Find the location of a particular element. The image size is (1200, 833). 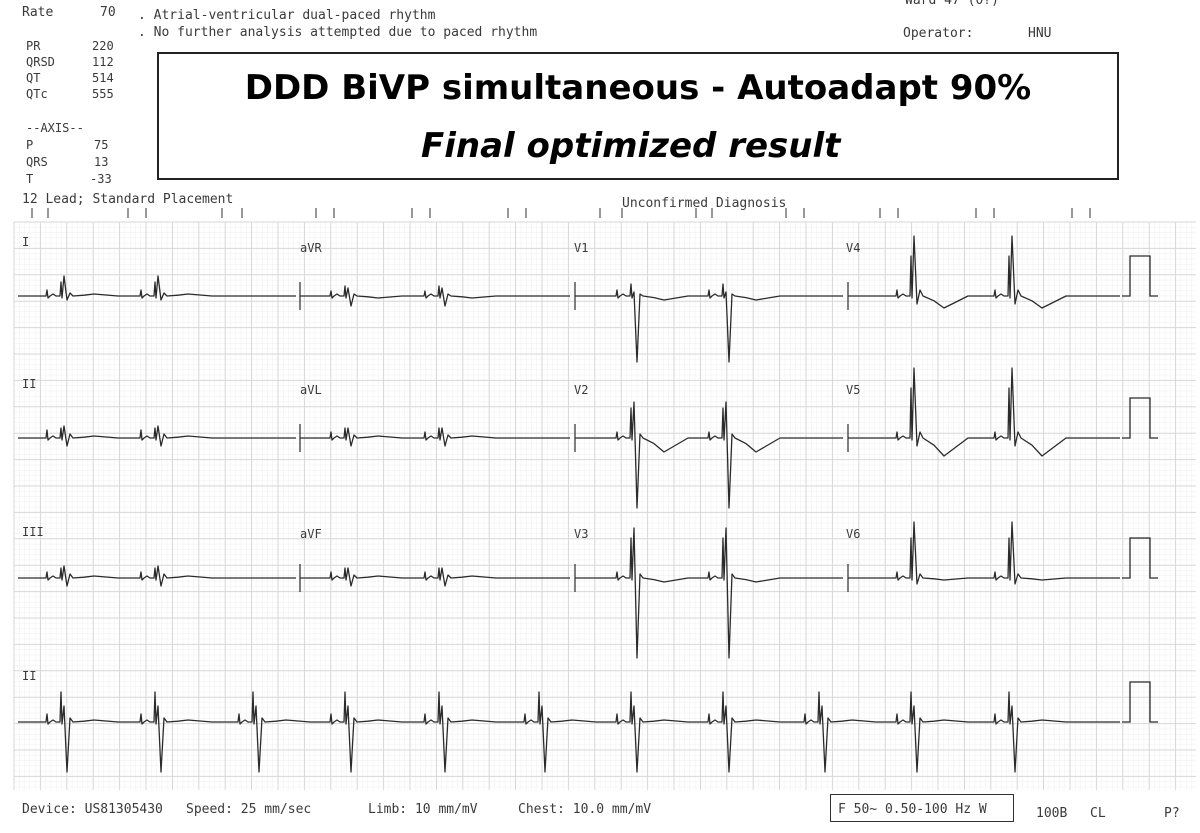

axis-p-label: P is located at coordinates (29, 145).